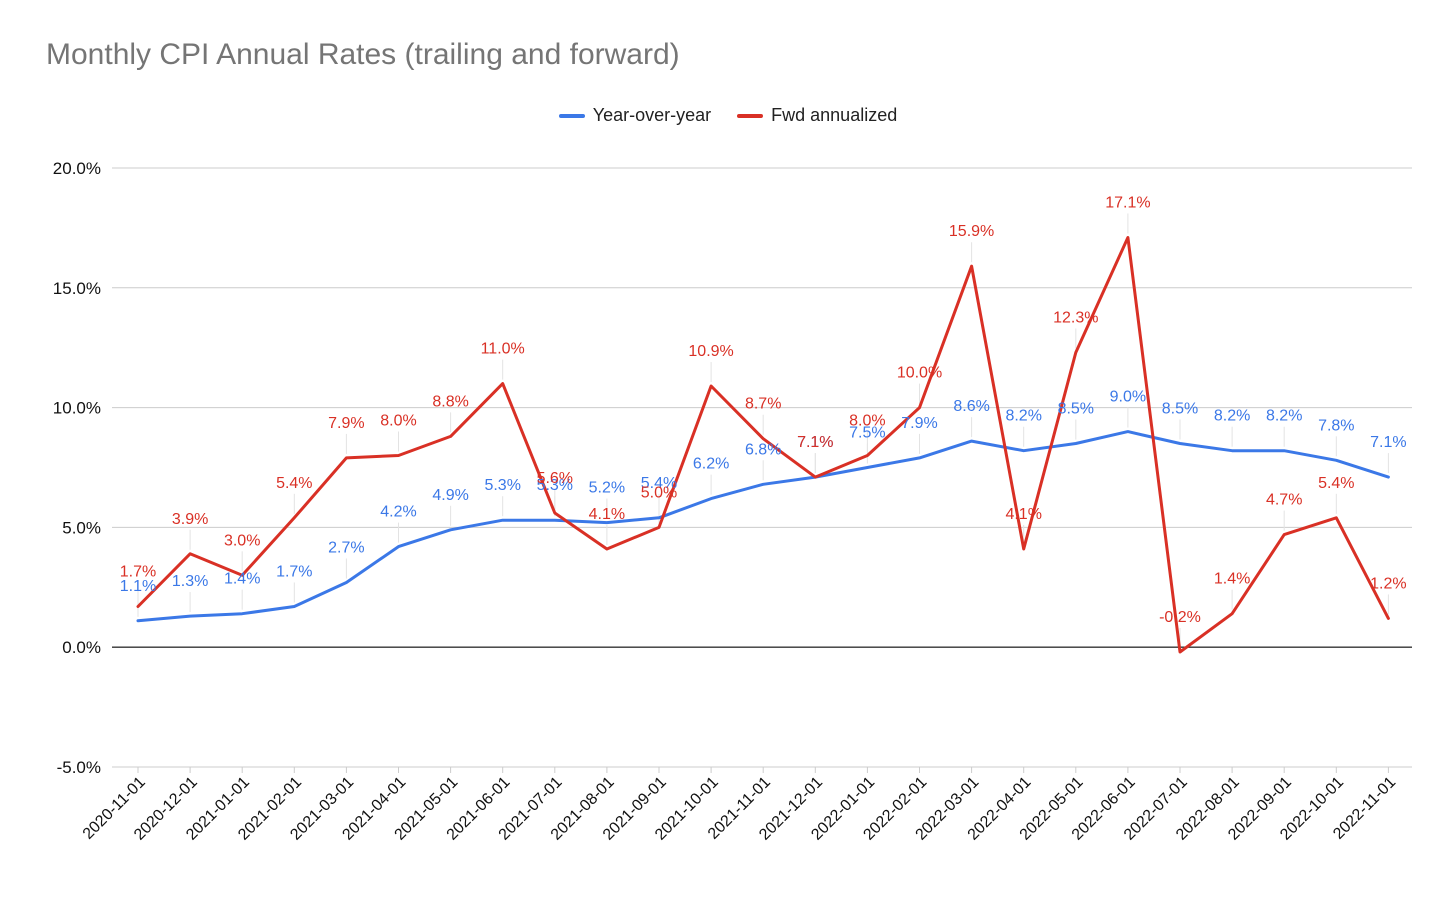  Describe the element at coordinates (834, 115) in the screenshot. I see `legend-label-fwd: Fwd annualized` at that location.